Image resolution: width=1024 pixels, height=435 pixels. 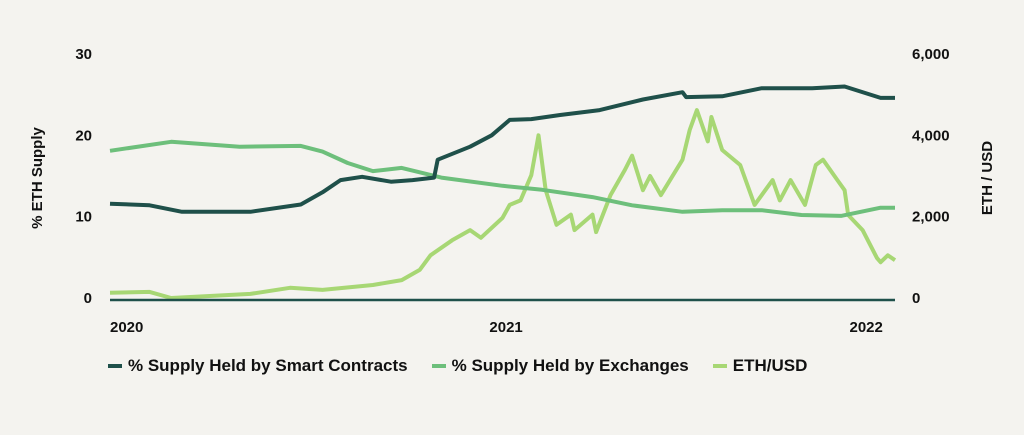 I want to click on y-axis-label: % ETH Supply, so click(x=37, y=178).